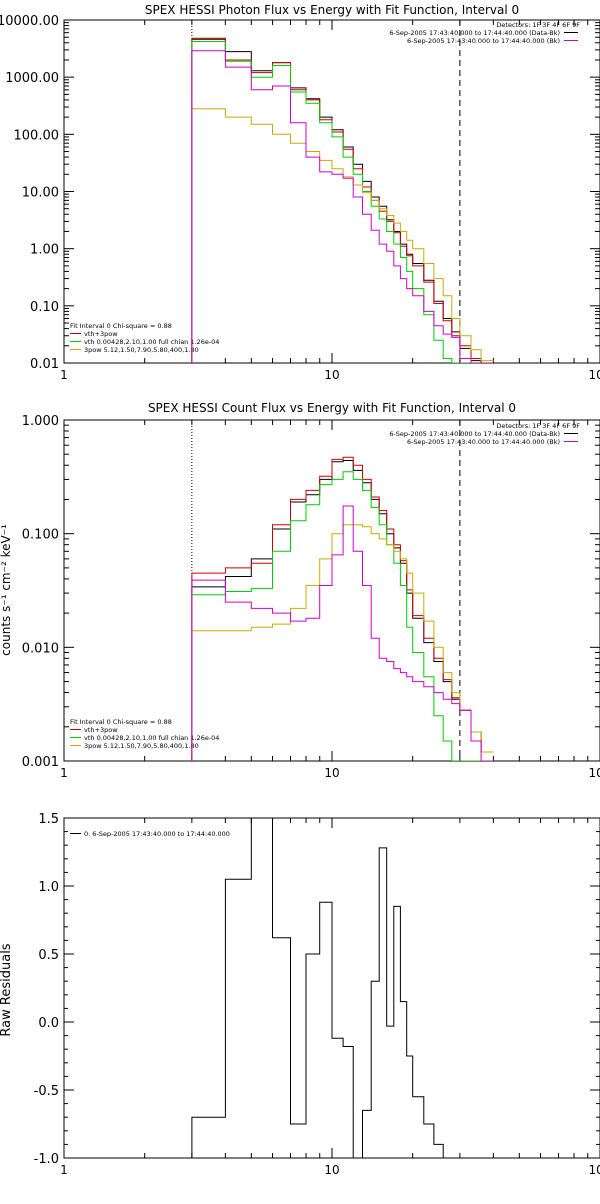  What do you see at coordinates (101, 334) in the screenshot?
I see `photon-flux-fit-legend-vth-3pow: vth+3pow` at bounding box center [101, 334].